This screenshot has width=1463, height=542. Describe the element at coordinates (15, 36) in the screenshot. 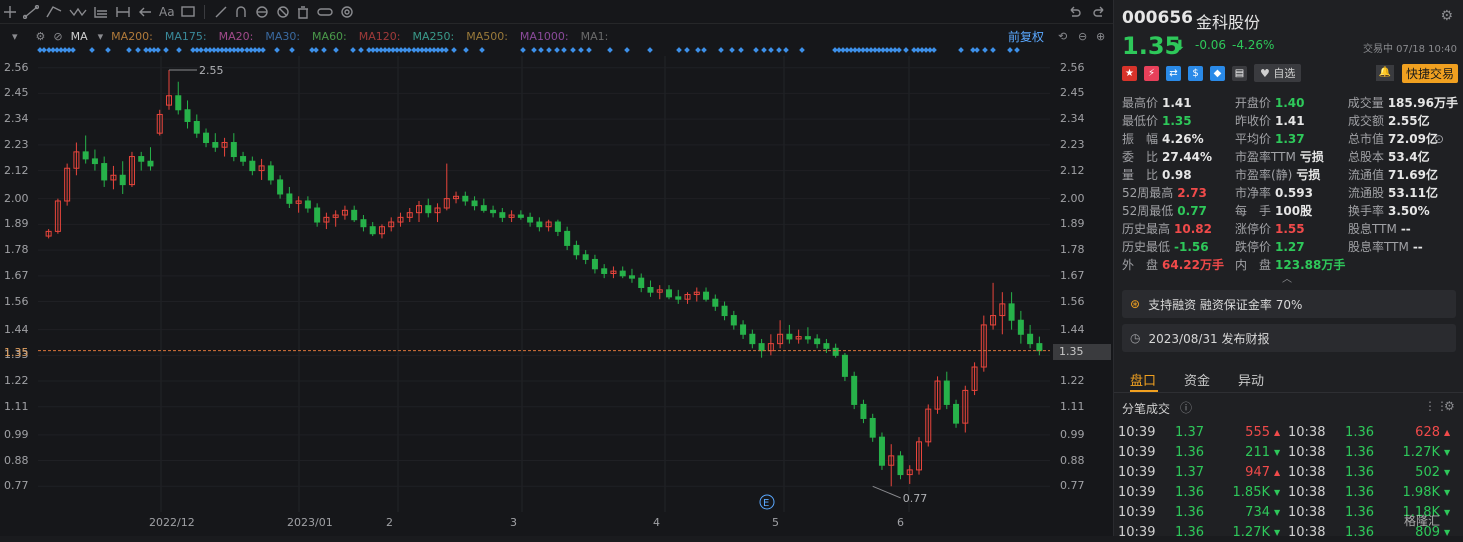

I see `collapse-icon: ▾` at that location.